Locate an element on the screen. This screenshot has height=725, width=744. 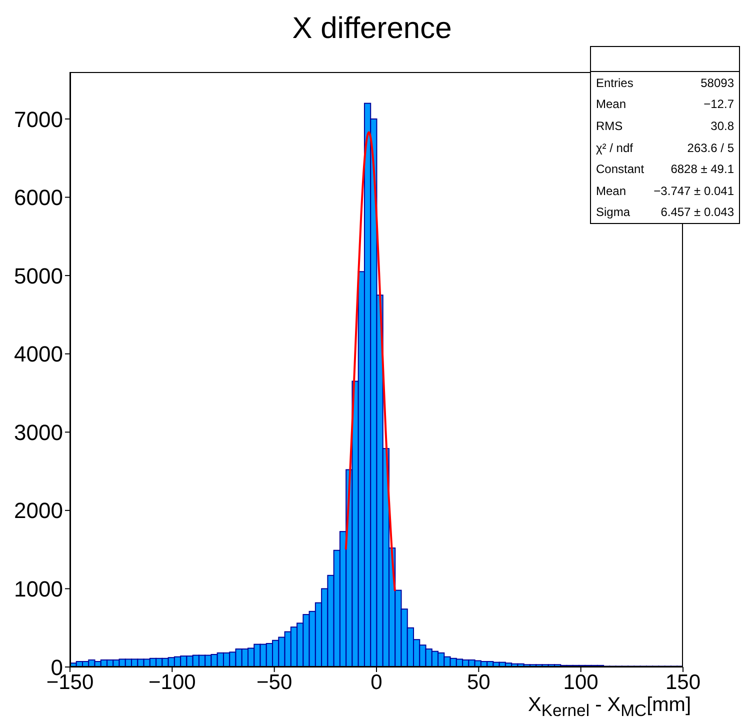
text: −12.7 is located at coordinates (719, 104).